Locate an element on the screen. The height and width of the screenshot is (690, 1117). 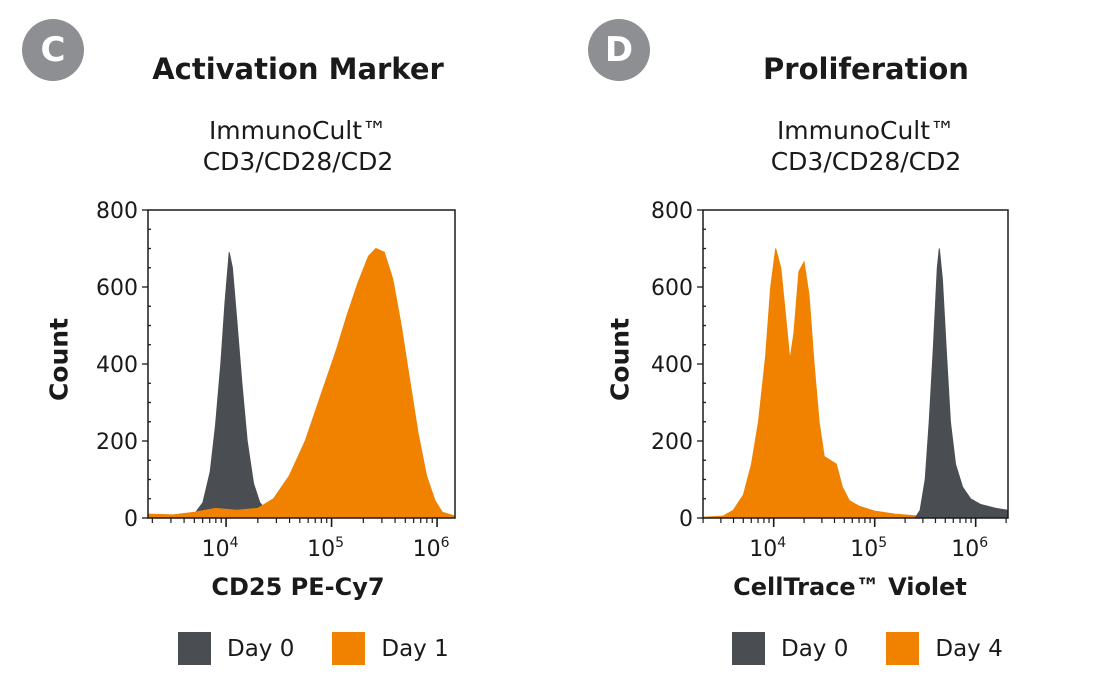
panel-badge-c: C is located at coordinates (53, 50).